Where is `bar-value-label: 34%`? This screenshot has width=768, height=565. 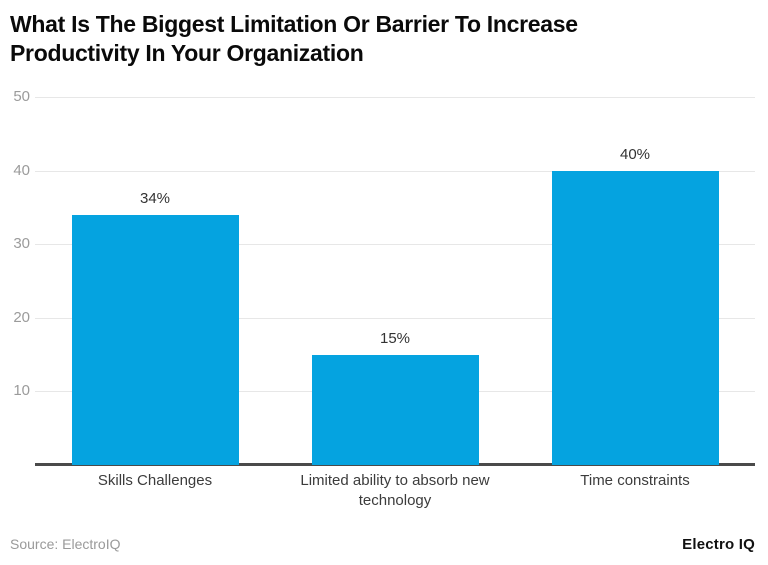 bar-value-label: 34% is located at coordinates (155, 198).